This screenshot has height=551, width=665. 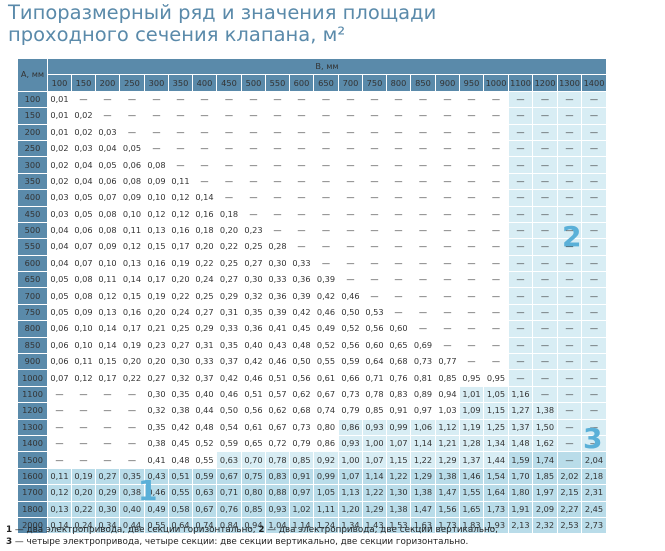 What do you see at coordinates (327, 66) in the screenshot?
I see `b-axis-header: B, мм` at bounding box center [327, 66].